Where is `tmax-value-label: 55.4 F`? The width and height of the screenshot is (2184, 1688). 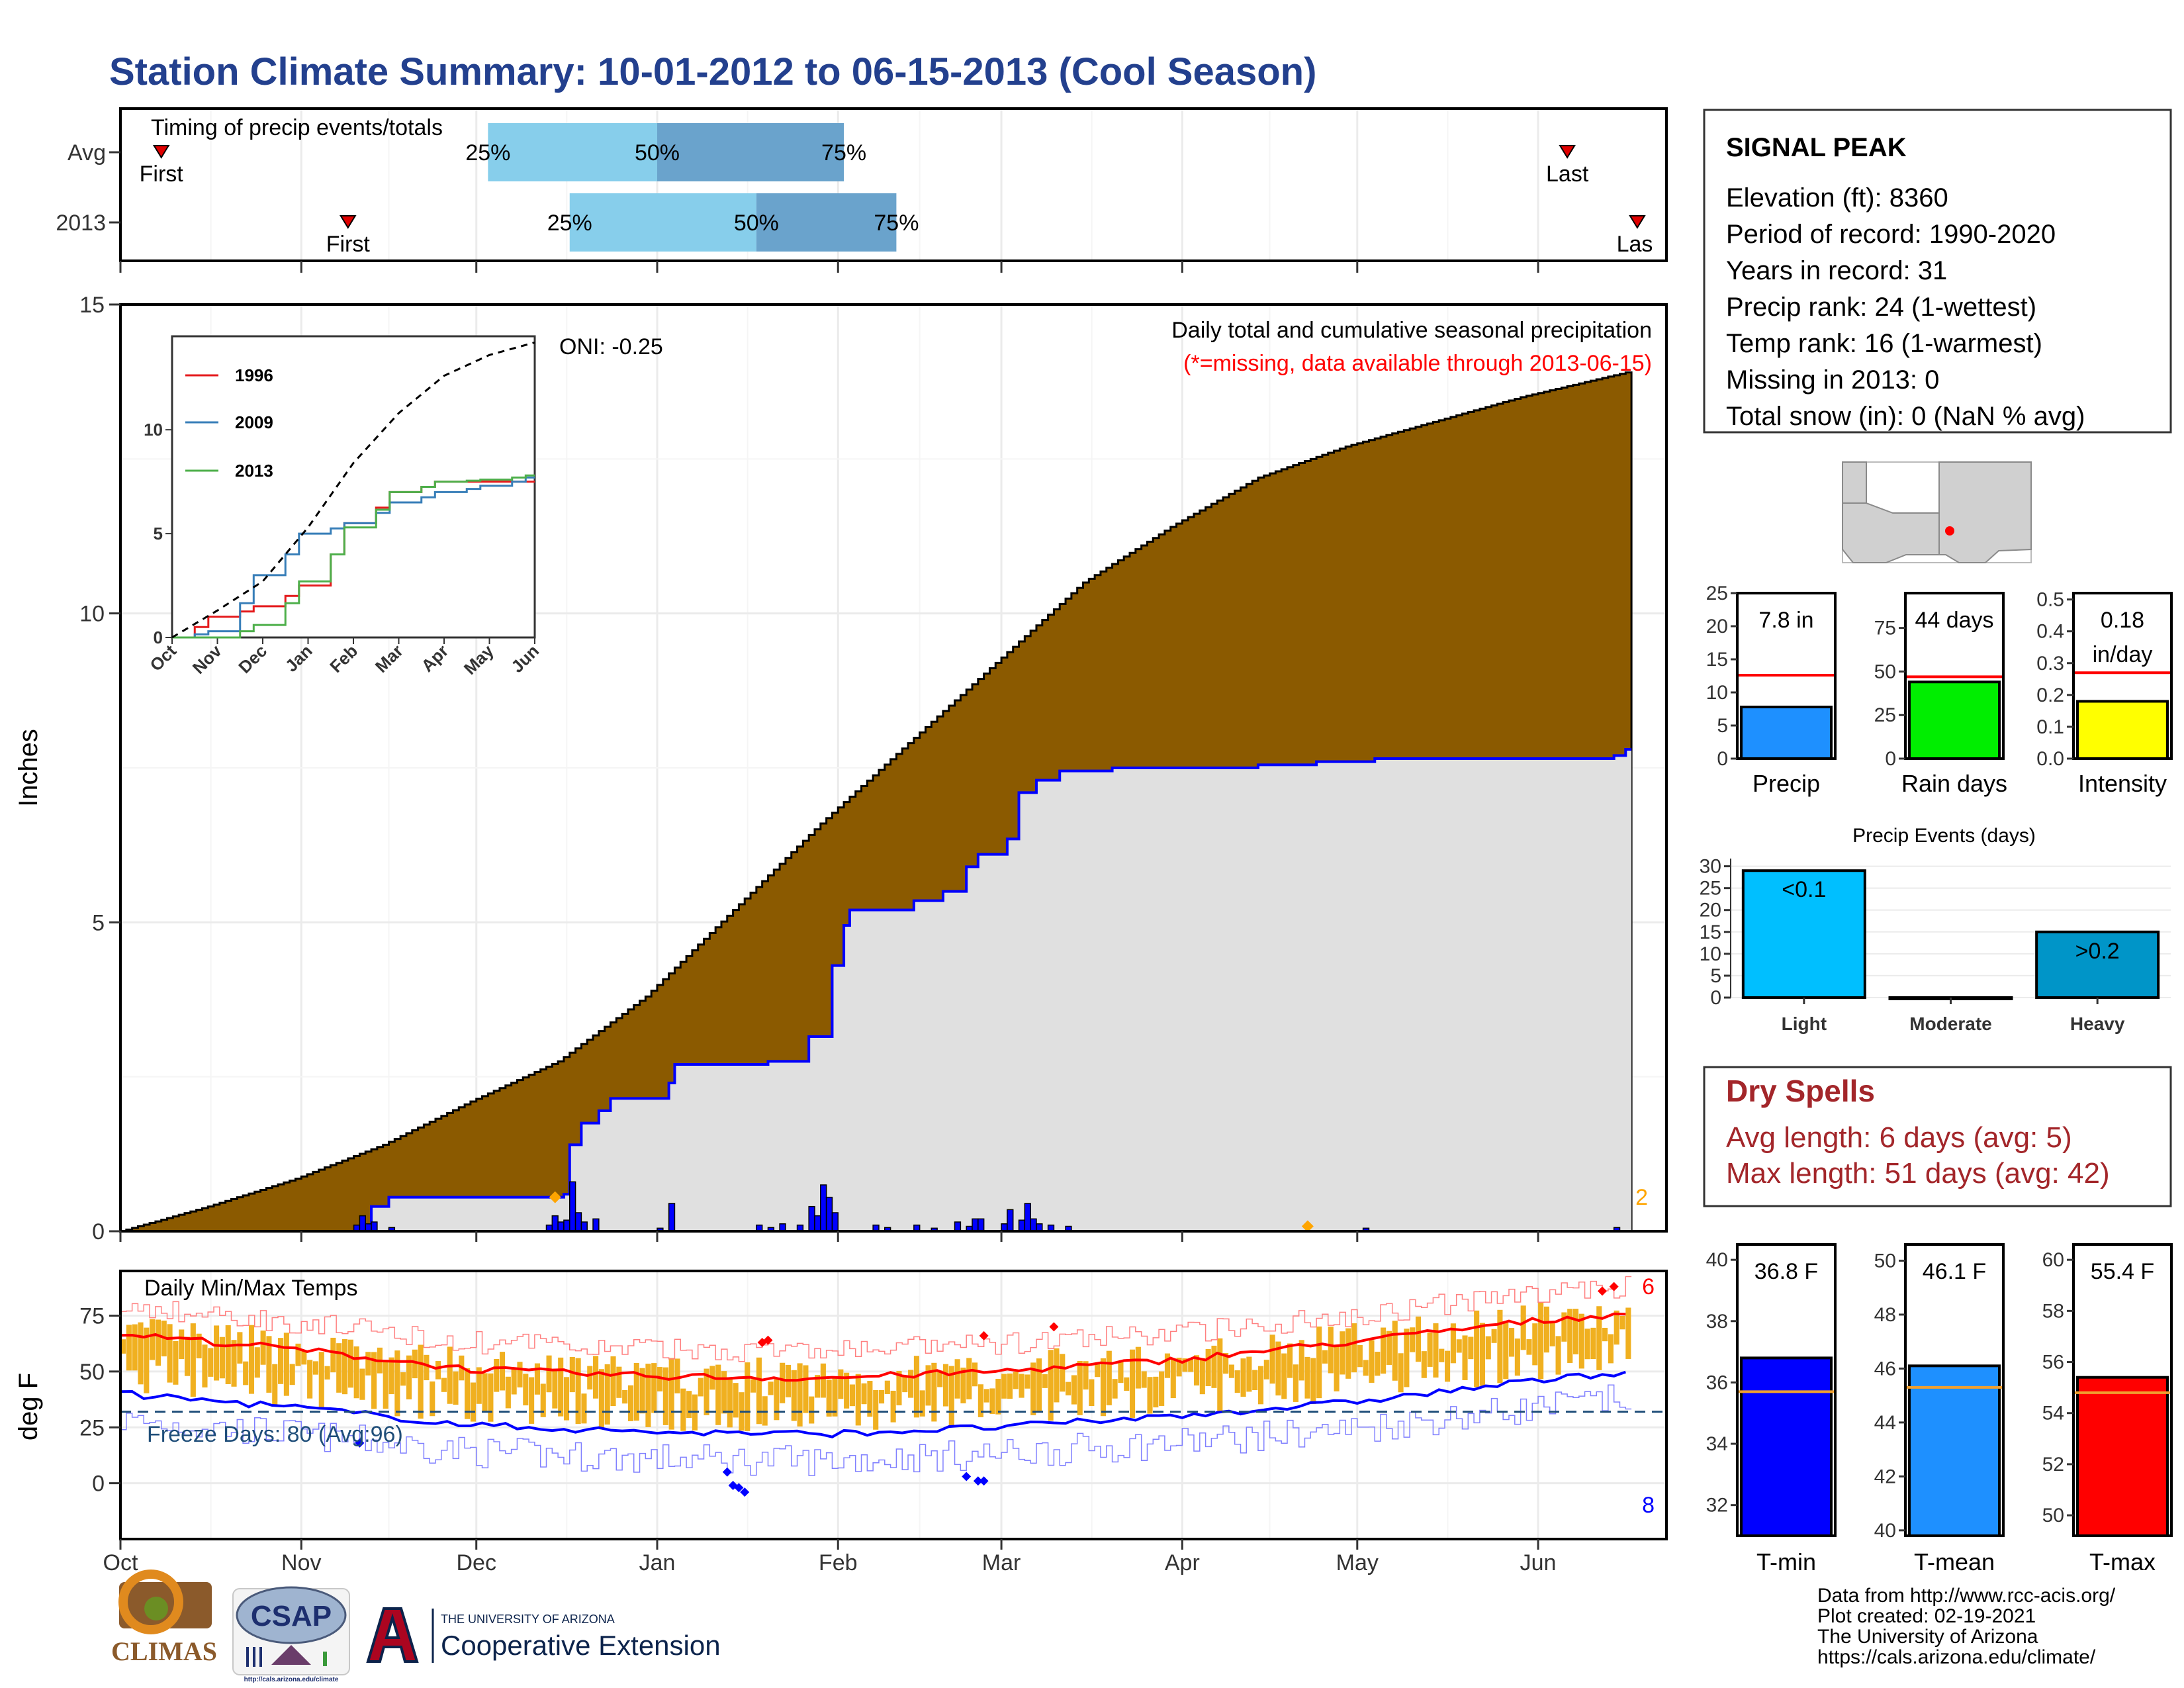 tmax-value-label: 55.4 F is located at coordinates (2122, 1271).